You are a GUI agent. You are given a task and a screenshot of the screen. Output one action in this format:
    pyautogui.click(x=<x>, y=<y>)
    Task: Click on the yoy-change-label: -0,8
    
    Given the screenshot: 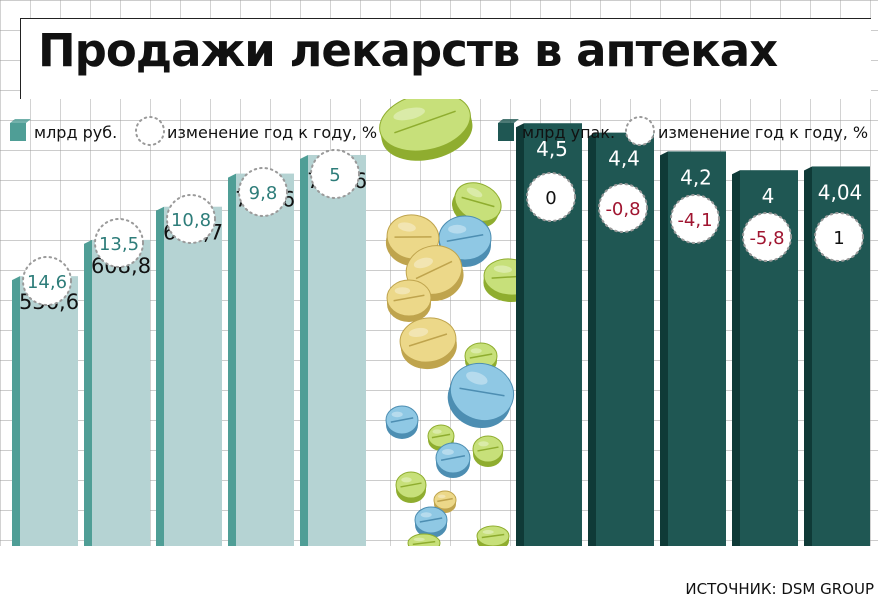 What is the action you would take?
    pyautogui.click(x=622, y=209)
    